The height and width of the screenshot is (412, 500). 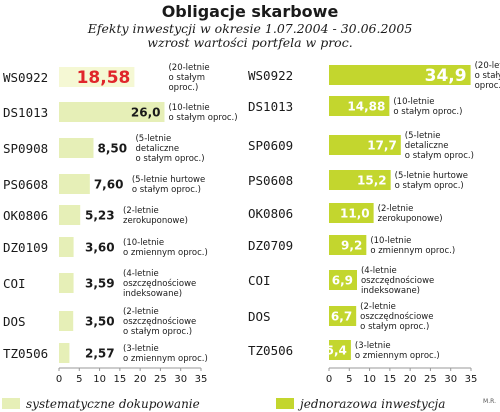 I want to click on right-category-label: WS0922, so click(x=270, y=75).